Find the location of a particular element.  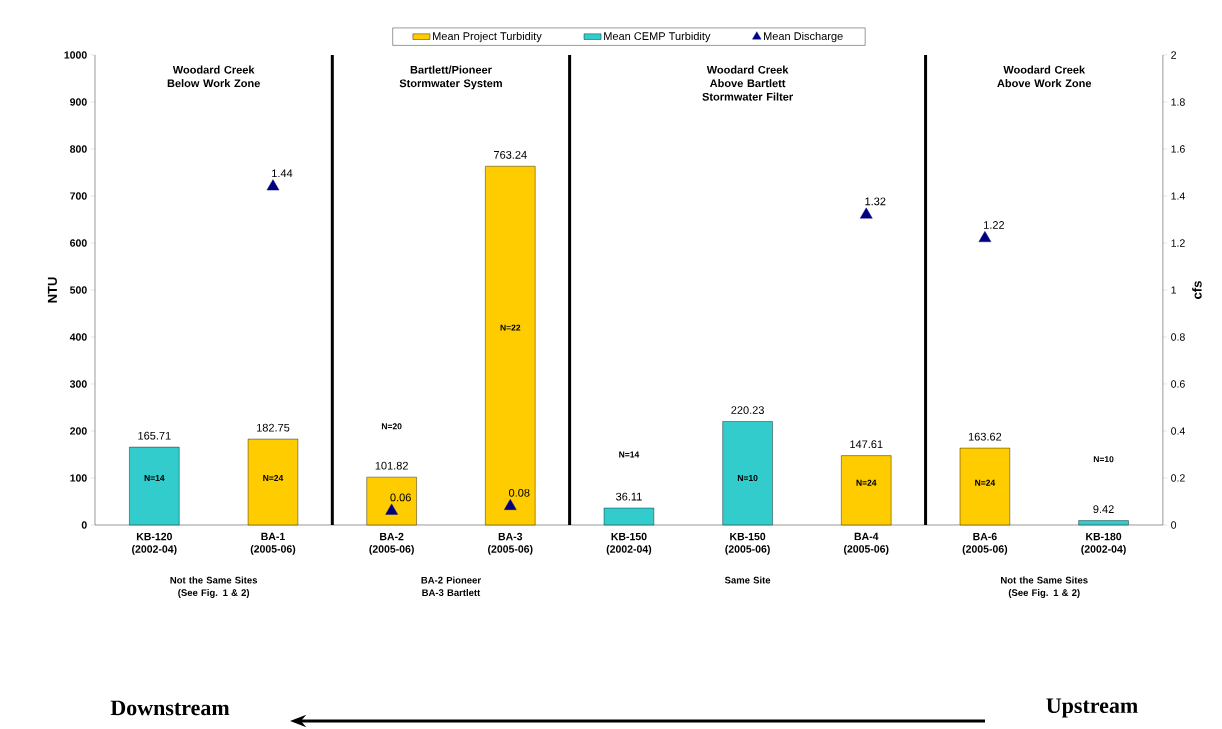

y-axis-title: NTU is located at coordinates (52, 290).